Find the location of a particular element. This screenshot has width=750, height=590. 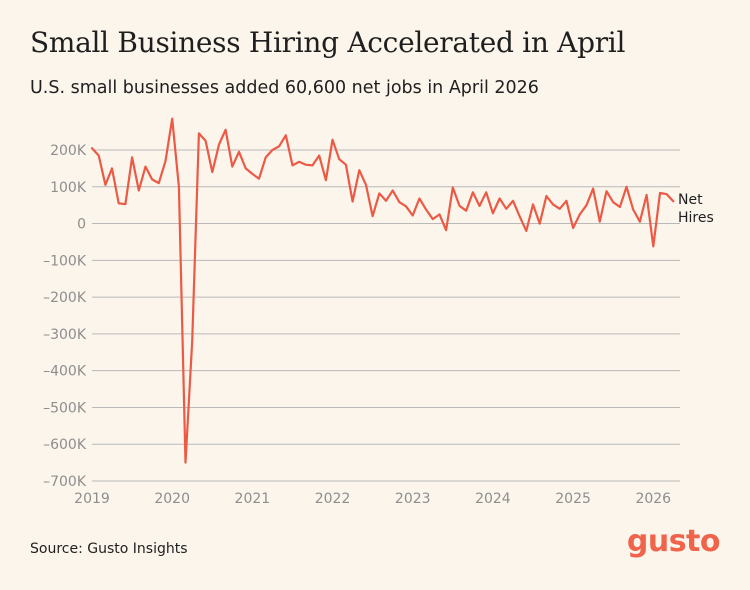

x-tick-label: 2023 is located at coordinates (413, 499).